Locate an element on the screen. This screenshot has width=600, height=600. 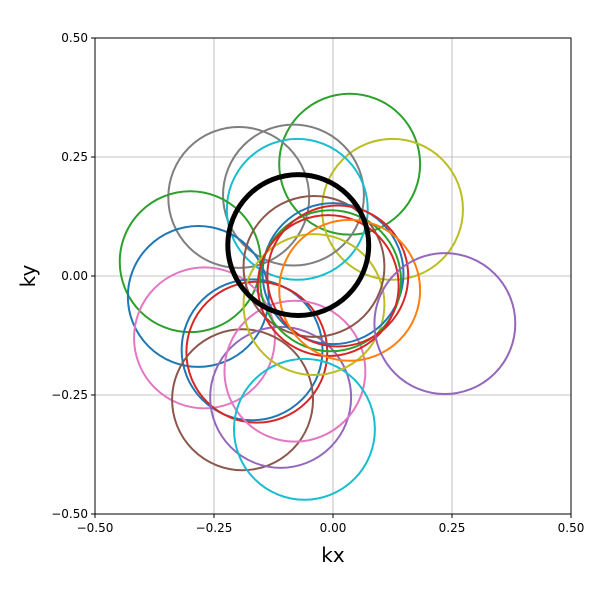
x-tick-label: −0.25 is located at coordinates (214, 528).